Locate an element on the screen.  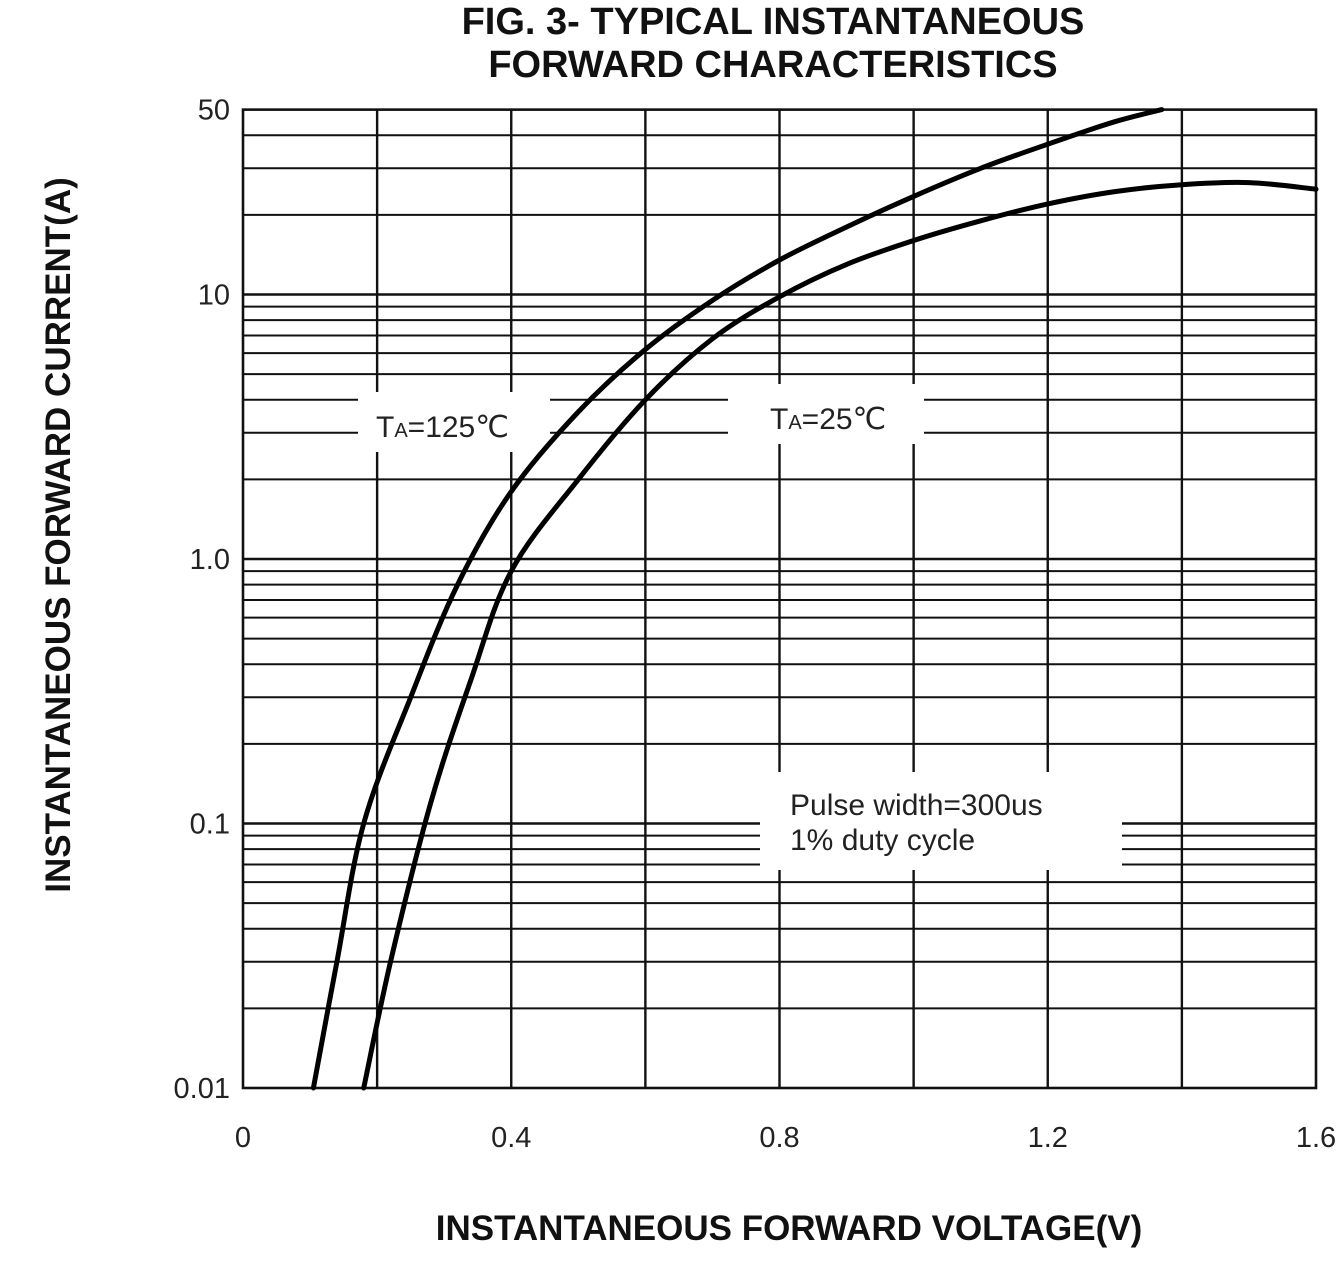
y-tick-label: 10 is located at coordinates (214, 296).